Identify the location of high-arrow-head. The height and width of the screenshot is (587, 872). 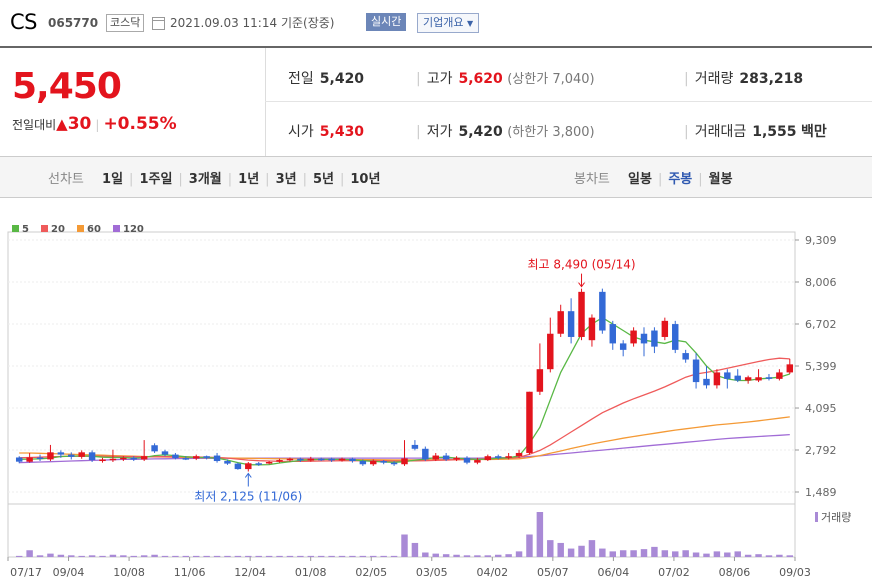
(581, 285).